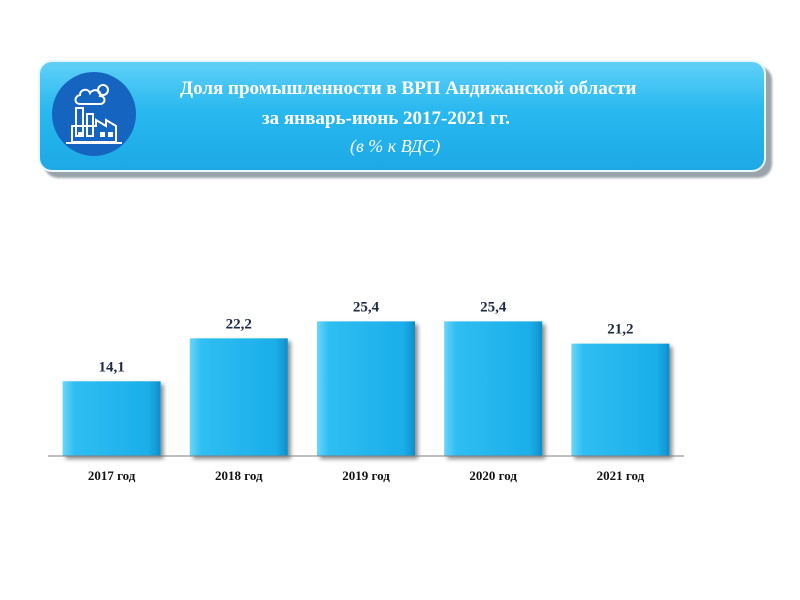 The width and height of the screenshot is (800, 600). I want to click on category-labels: 2017 год 2018 год 2019 год 2020 год 2021 год, so click(366, 475).